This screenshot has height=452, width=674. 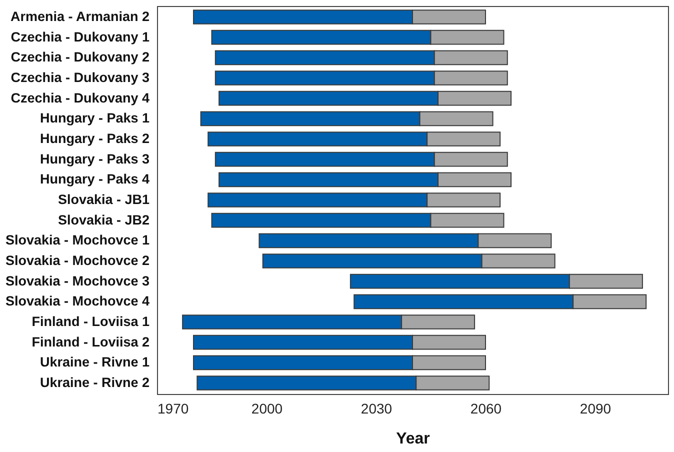 I want to click on x-axis-title: Year, so click(x=413, y=439).